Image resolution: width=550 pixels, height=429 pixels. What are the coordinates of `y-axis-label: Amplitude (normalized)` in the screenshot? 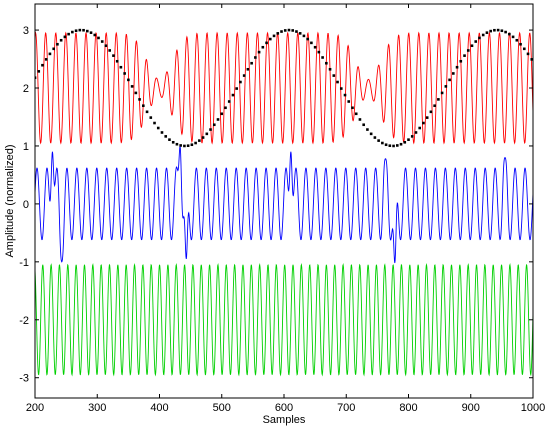 It's located at (10, 200).